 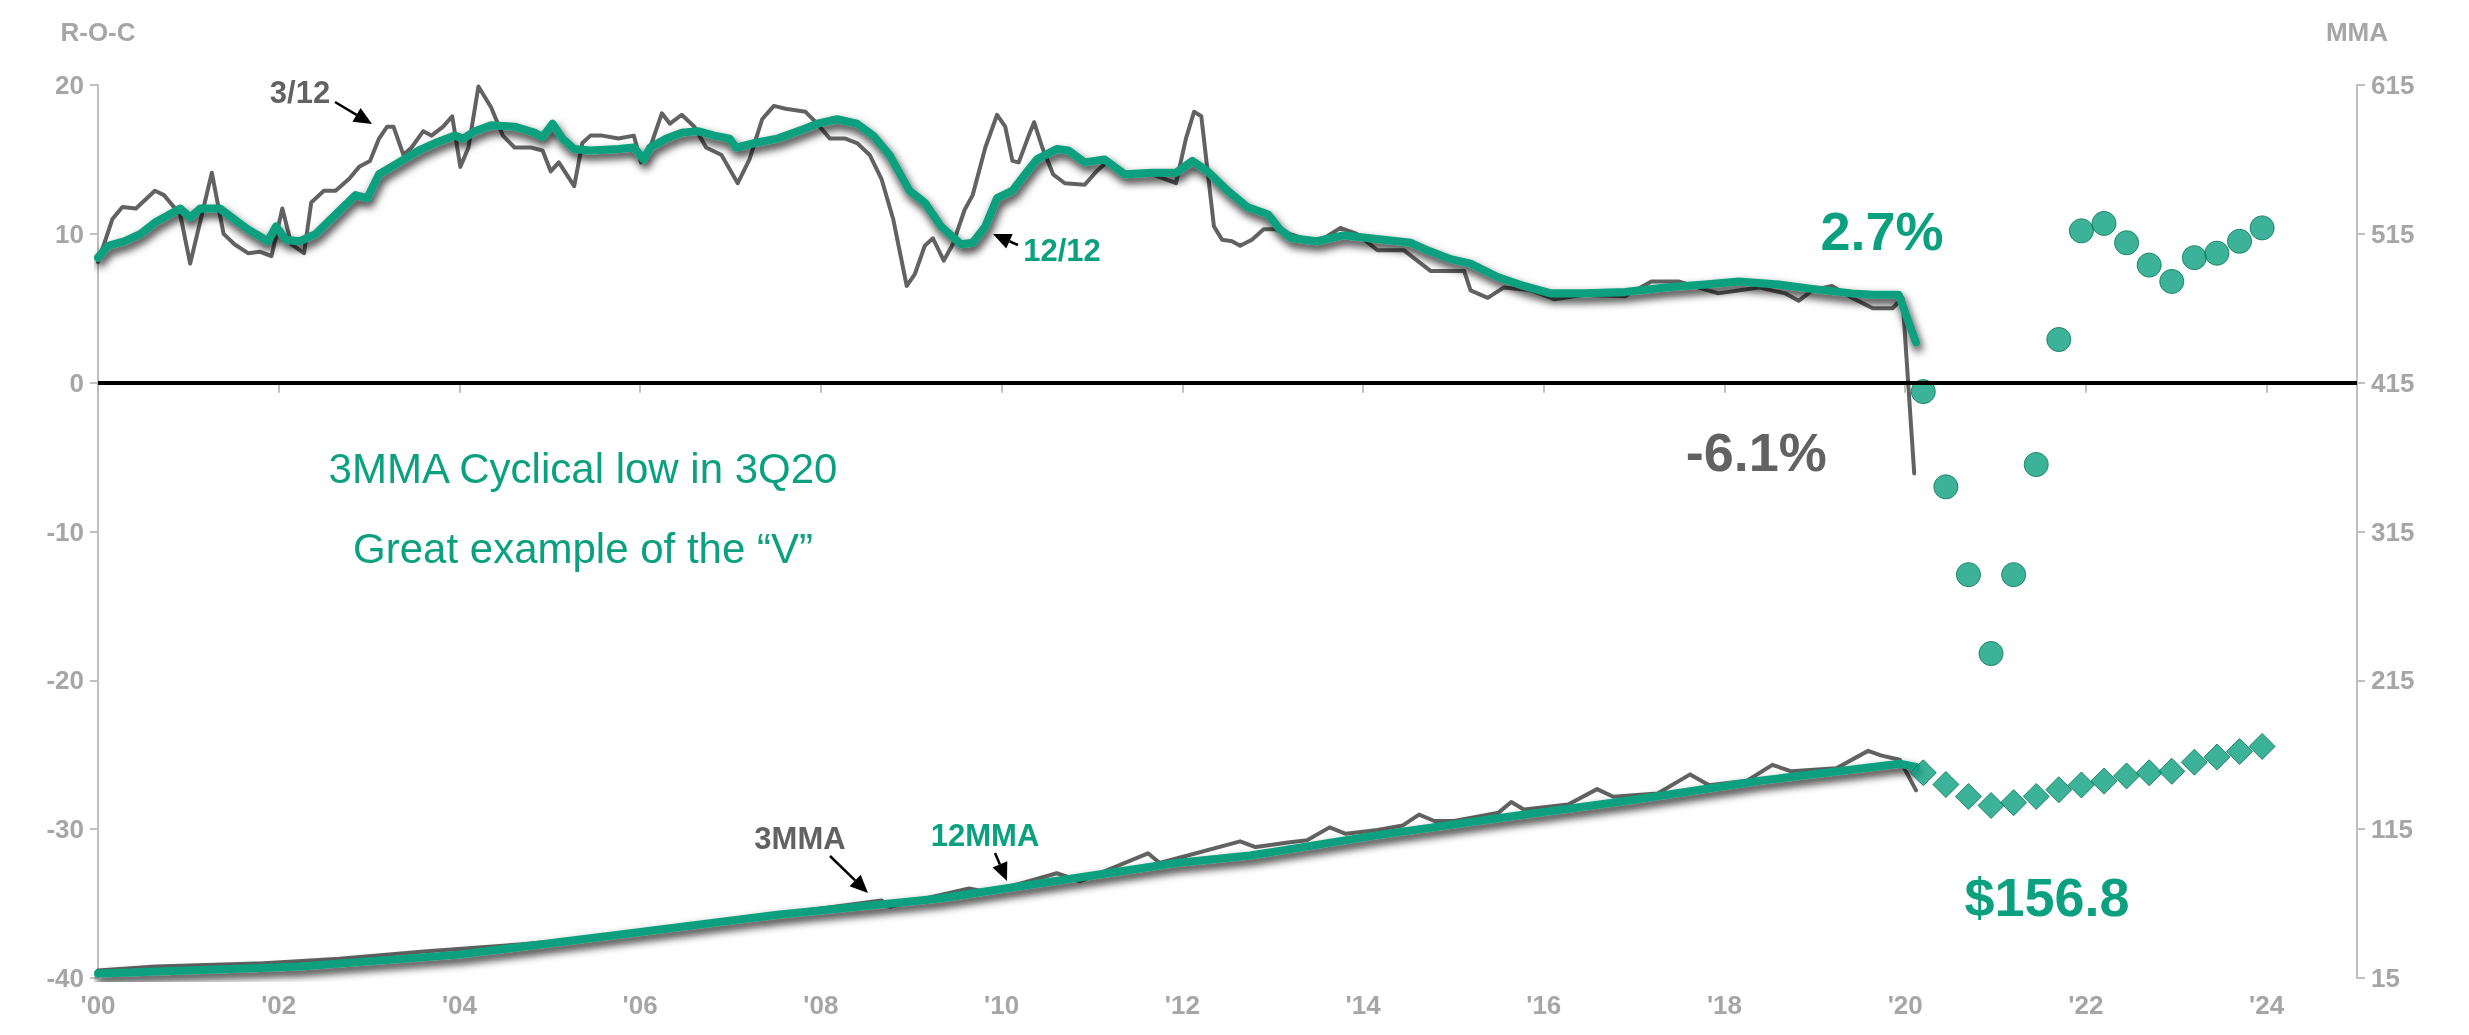 I want to click on y2-tick-label: 15, so click(x=2385, y=978).